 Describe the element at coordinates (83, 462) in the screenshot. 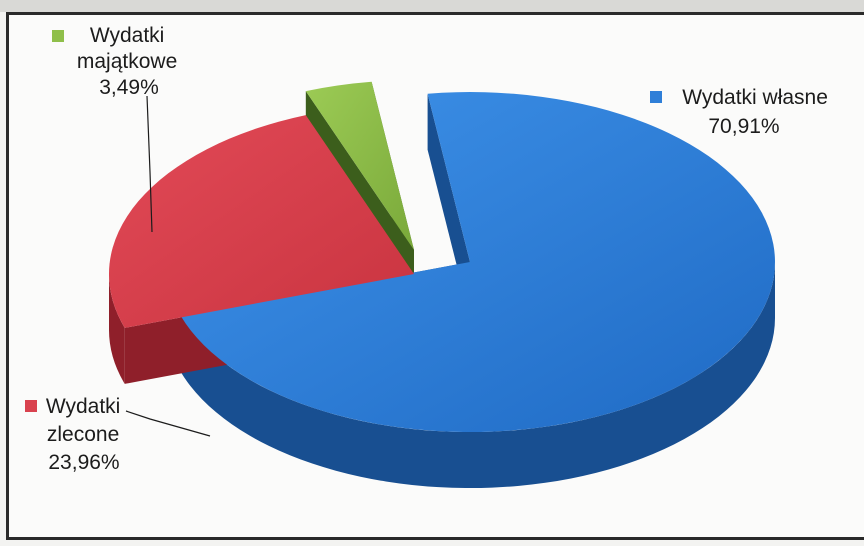

I see `label-zlecone-value: 23,96%` at that location.